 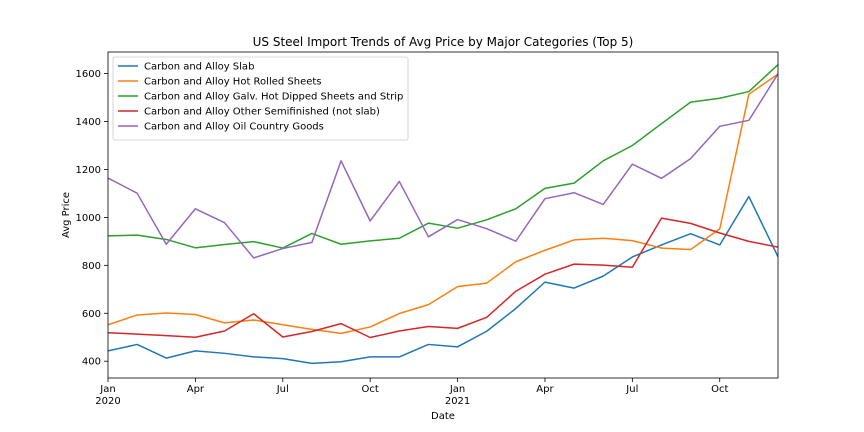 What do you see at coordinates (91, 362) in the screenshot?
I see `y-tick-label: 400` at bounding box center [91, 362].